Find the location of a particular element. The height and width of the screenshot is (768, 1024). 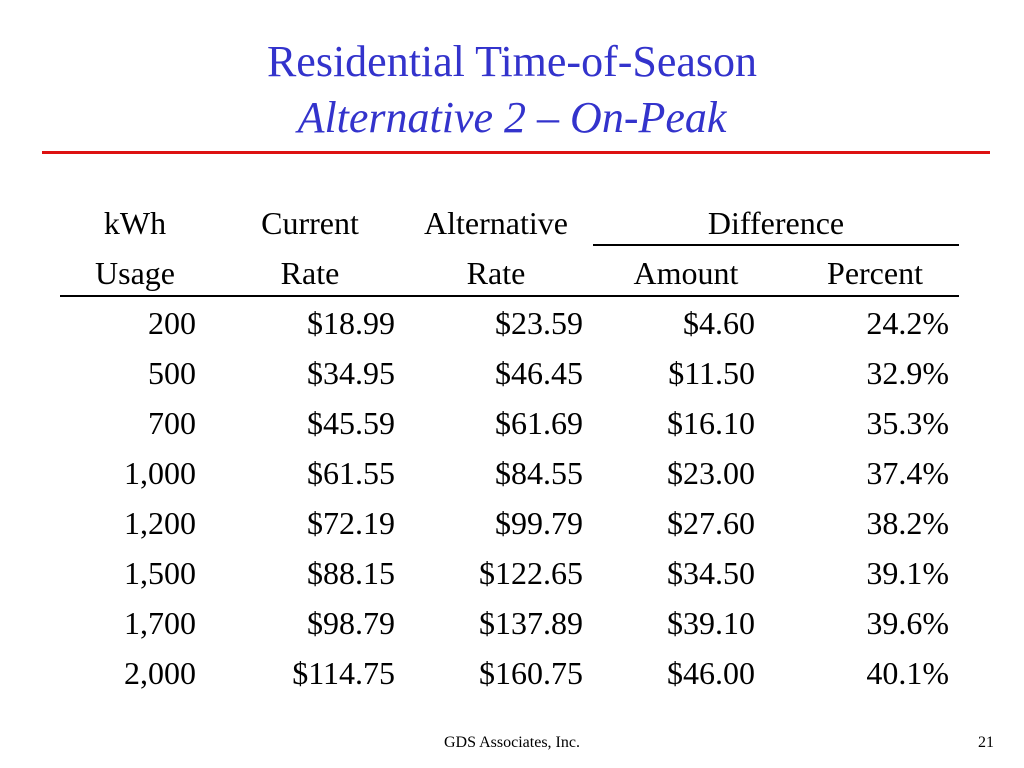

cell-current-rate: $34.95 is located at coordinates (351, 373).